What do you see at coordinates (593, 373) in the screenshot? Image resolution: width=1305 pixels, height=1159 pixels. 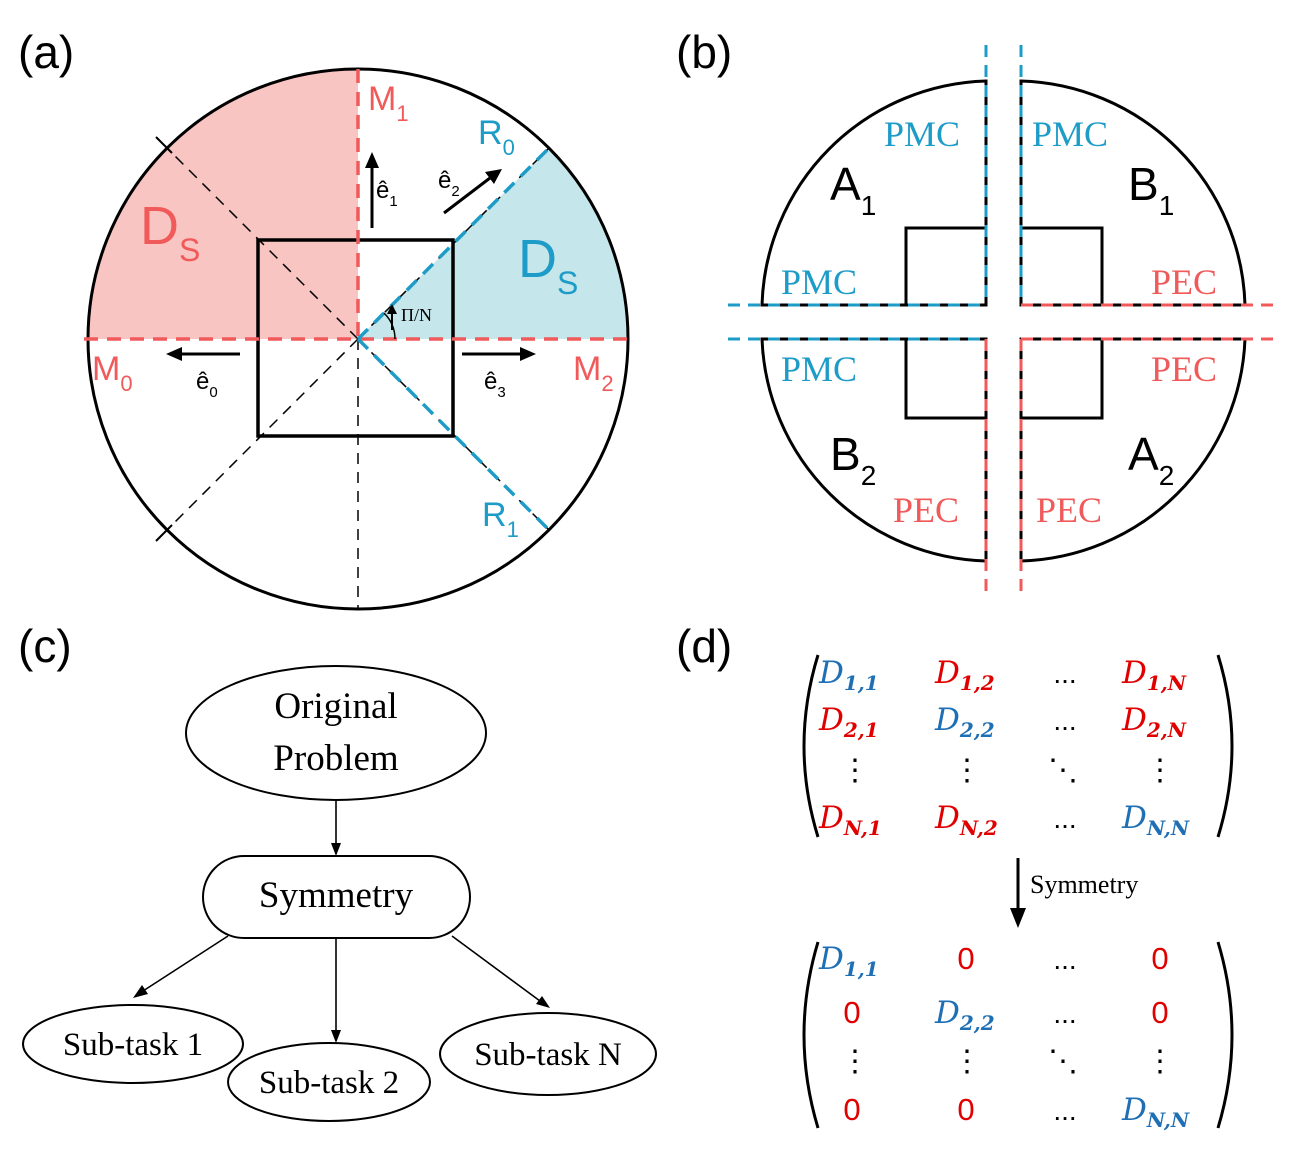 I see `m2-label: M2` at bounding box center [593, 373].